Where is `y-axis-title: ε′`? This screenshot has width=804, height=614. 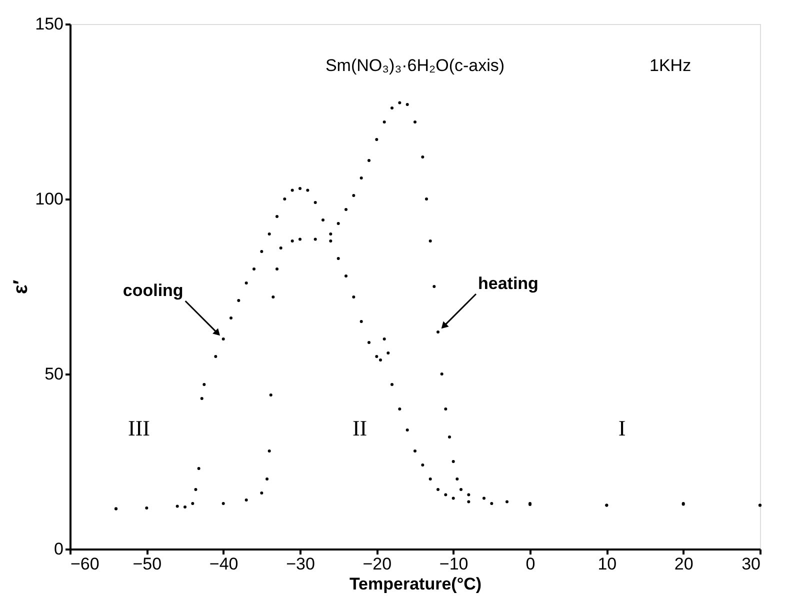 y-axis-title: ε′ is located at coordinates (21, 287).